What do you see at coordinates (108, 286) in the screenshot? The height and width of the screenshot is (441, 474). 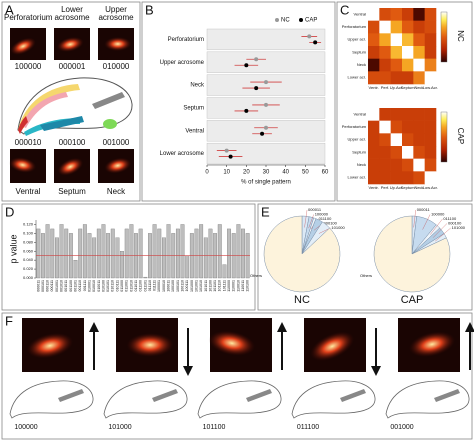 I see `x-tick-label: 010101` at bounding box center [108, 286].